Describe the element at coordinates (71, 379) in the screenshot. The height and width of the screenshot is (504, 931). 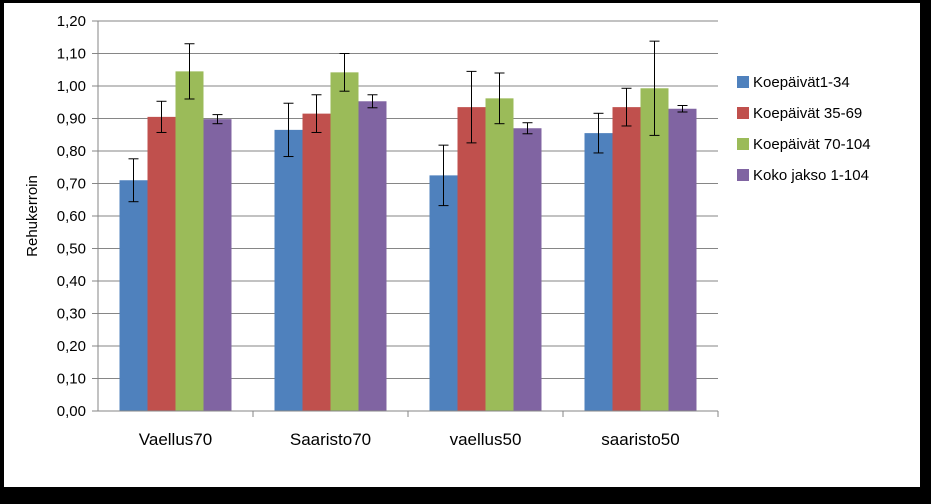
I see `y-tick-label: 0,10` at that location.